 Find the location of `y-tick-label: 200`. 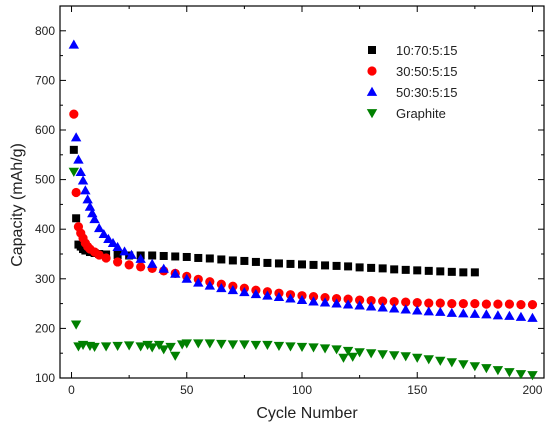

y-tick-label: 200 is located at coordinates (45, 328).